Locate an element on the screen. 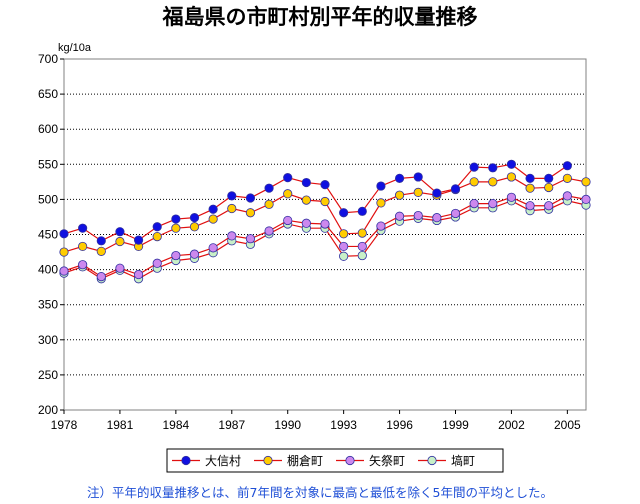 The height and width of the screenshot is (504, 640). y-tick-label: 400 is located at coordinates (48, 270).